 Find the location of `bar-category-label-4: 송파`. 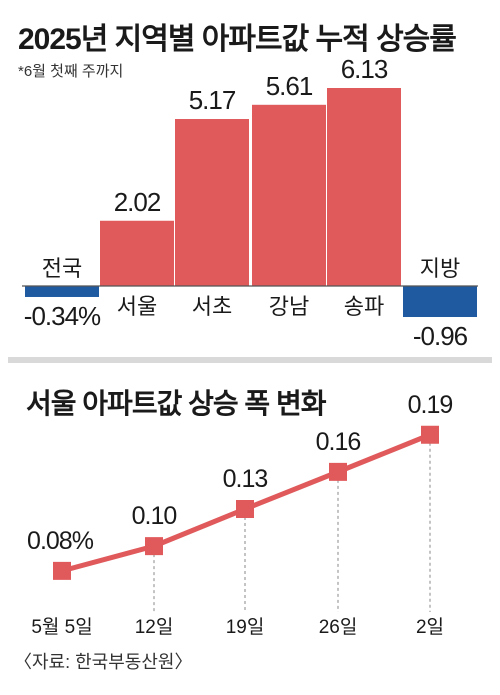

bar-category-label-4: 송파 is located at coordinates (364, 306).